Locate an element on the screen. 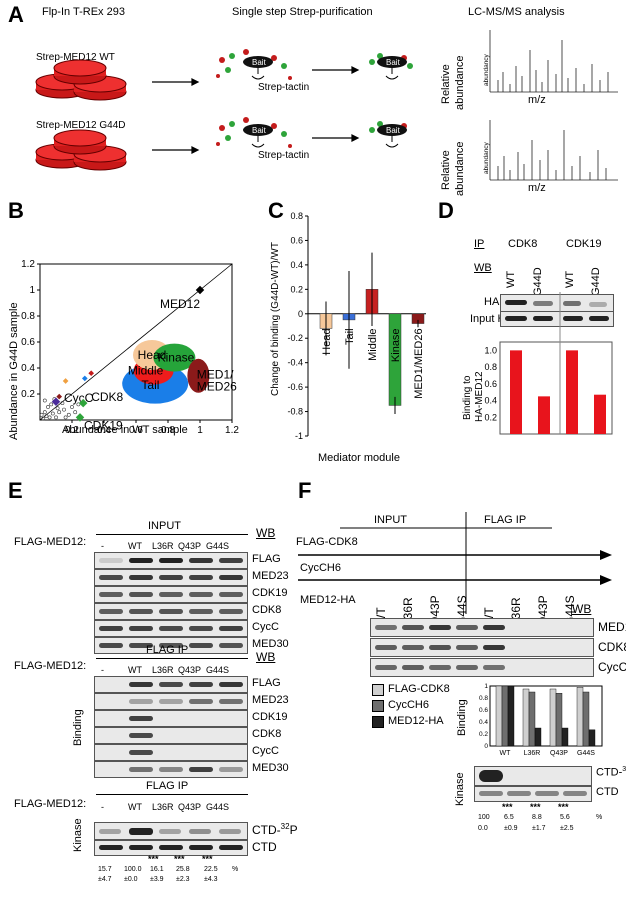 This screenshot has width=626, height=900. module-tail-label: Tail is located at coordinates (150, 385).